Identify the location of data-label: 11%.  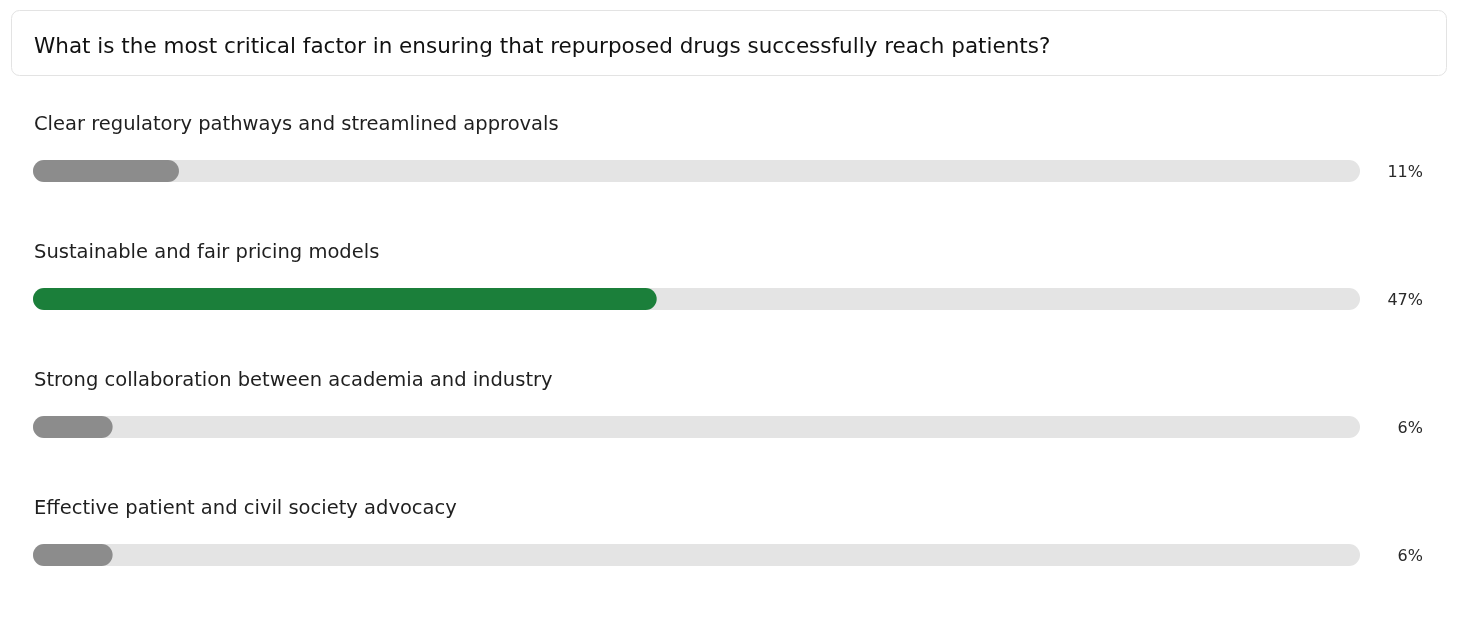
(1405, 171).